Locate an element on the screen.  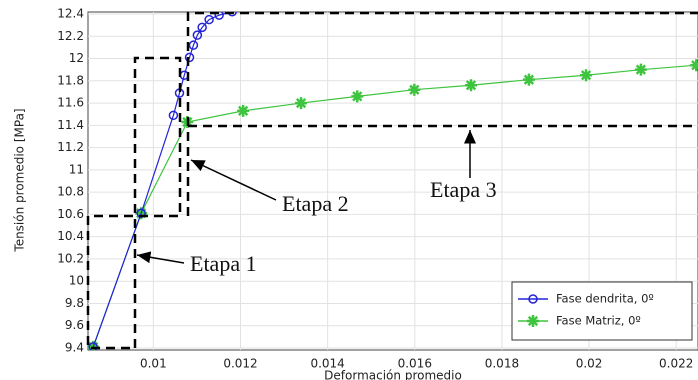
y-tick-label: 12.4 is located at coordinates (70, 14).